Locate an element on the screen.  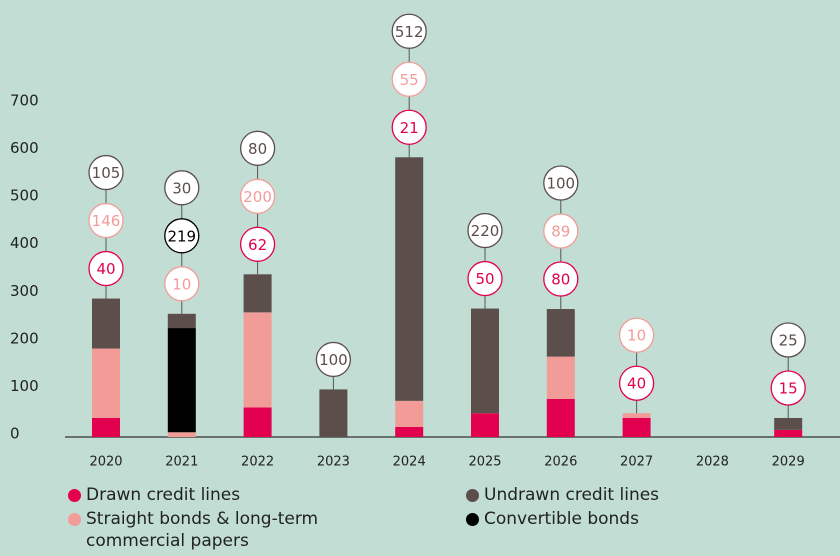
data-label: 200 is located at coordinates (257, 197).